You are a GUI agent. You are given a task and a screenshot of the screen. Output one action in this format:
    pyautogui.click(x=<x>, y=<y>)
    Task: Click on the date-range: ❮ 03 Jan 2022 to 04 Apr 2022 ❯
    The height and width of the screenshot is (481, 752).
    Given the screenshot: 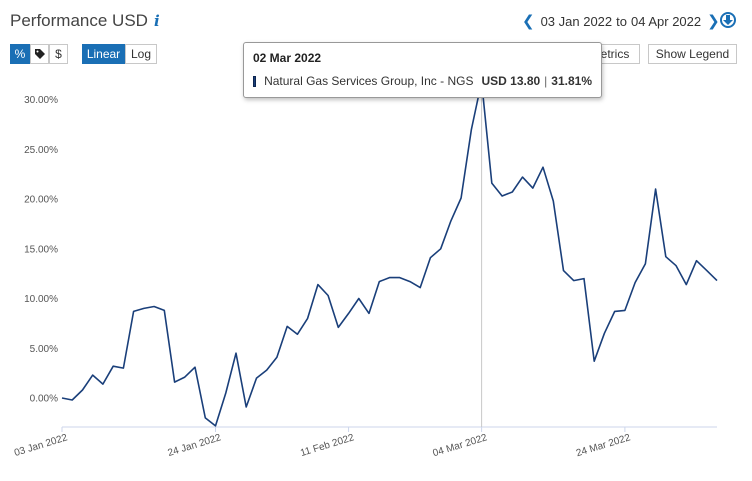 What is the action you would take?
    pyautogui.click(x=621, y=21)
    